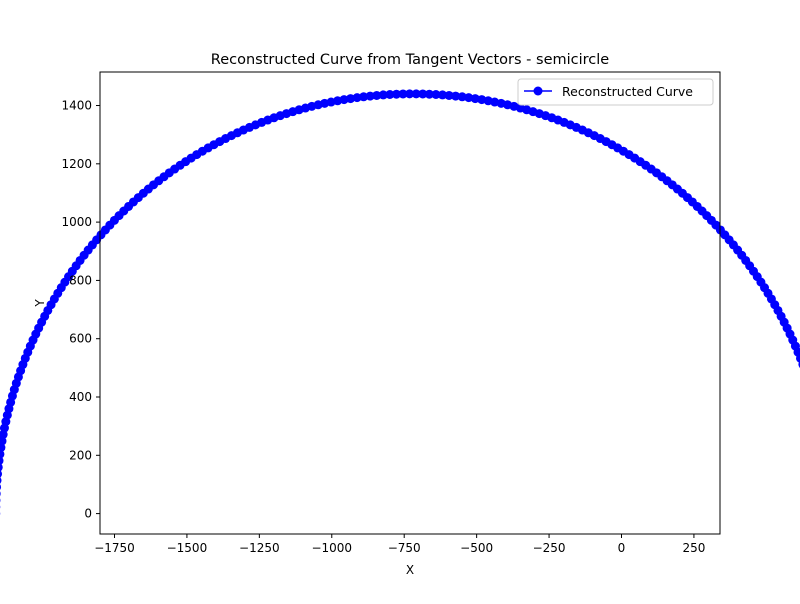  What do you see at coordinates (76, 164) in the screenshot?
I see `y-tick-label: 1200` at bounding box center [76, 164].